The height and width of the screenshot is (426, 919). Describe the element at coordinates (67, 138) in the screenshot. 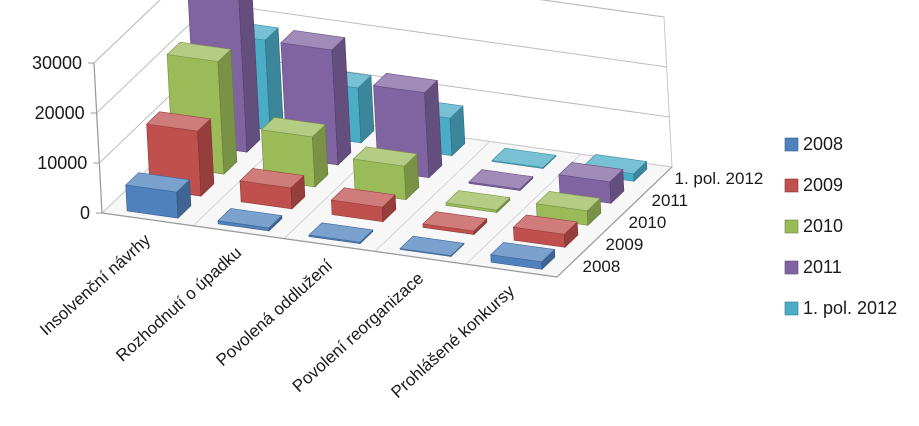

I see `y-axis-ticks: 0 10000 20000 30000` at that location.